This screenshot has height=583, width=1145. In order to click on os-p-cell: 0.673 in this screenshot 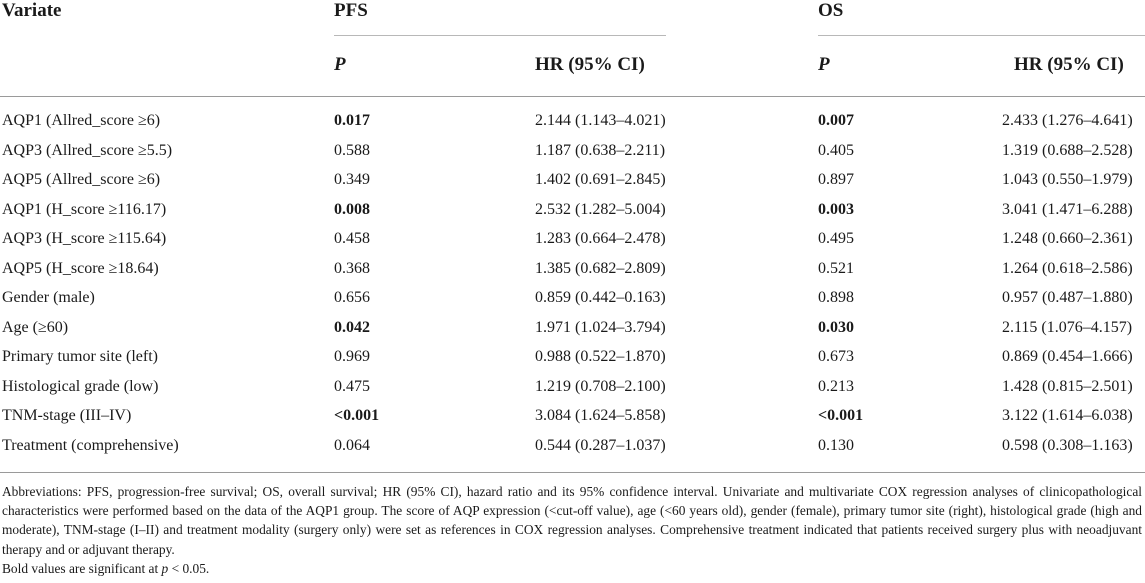, I will do `click(836, 356)`.